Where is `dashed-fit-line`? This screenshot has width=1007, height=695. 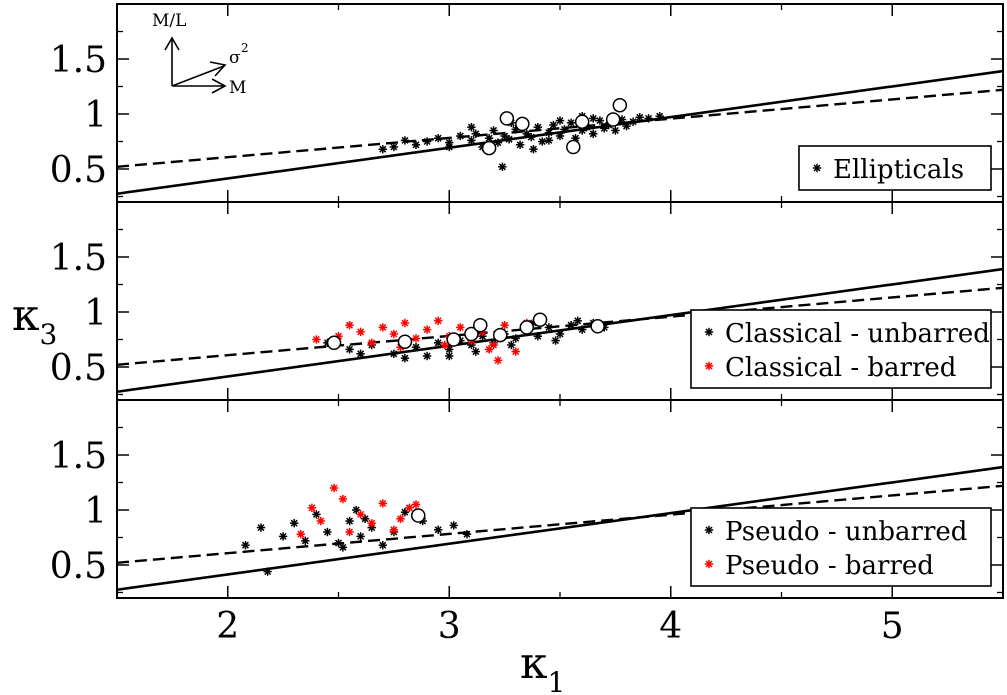
dashed-fit-line is located at coordinates (560, 128).